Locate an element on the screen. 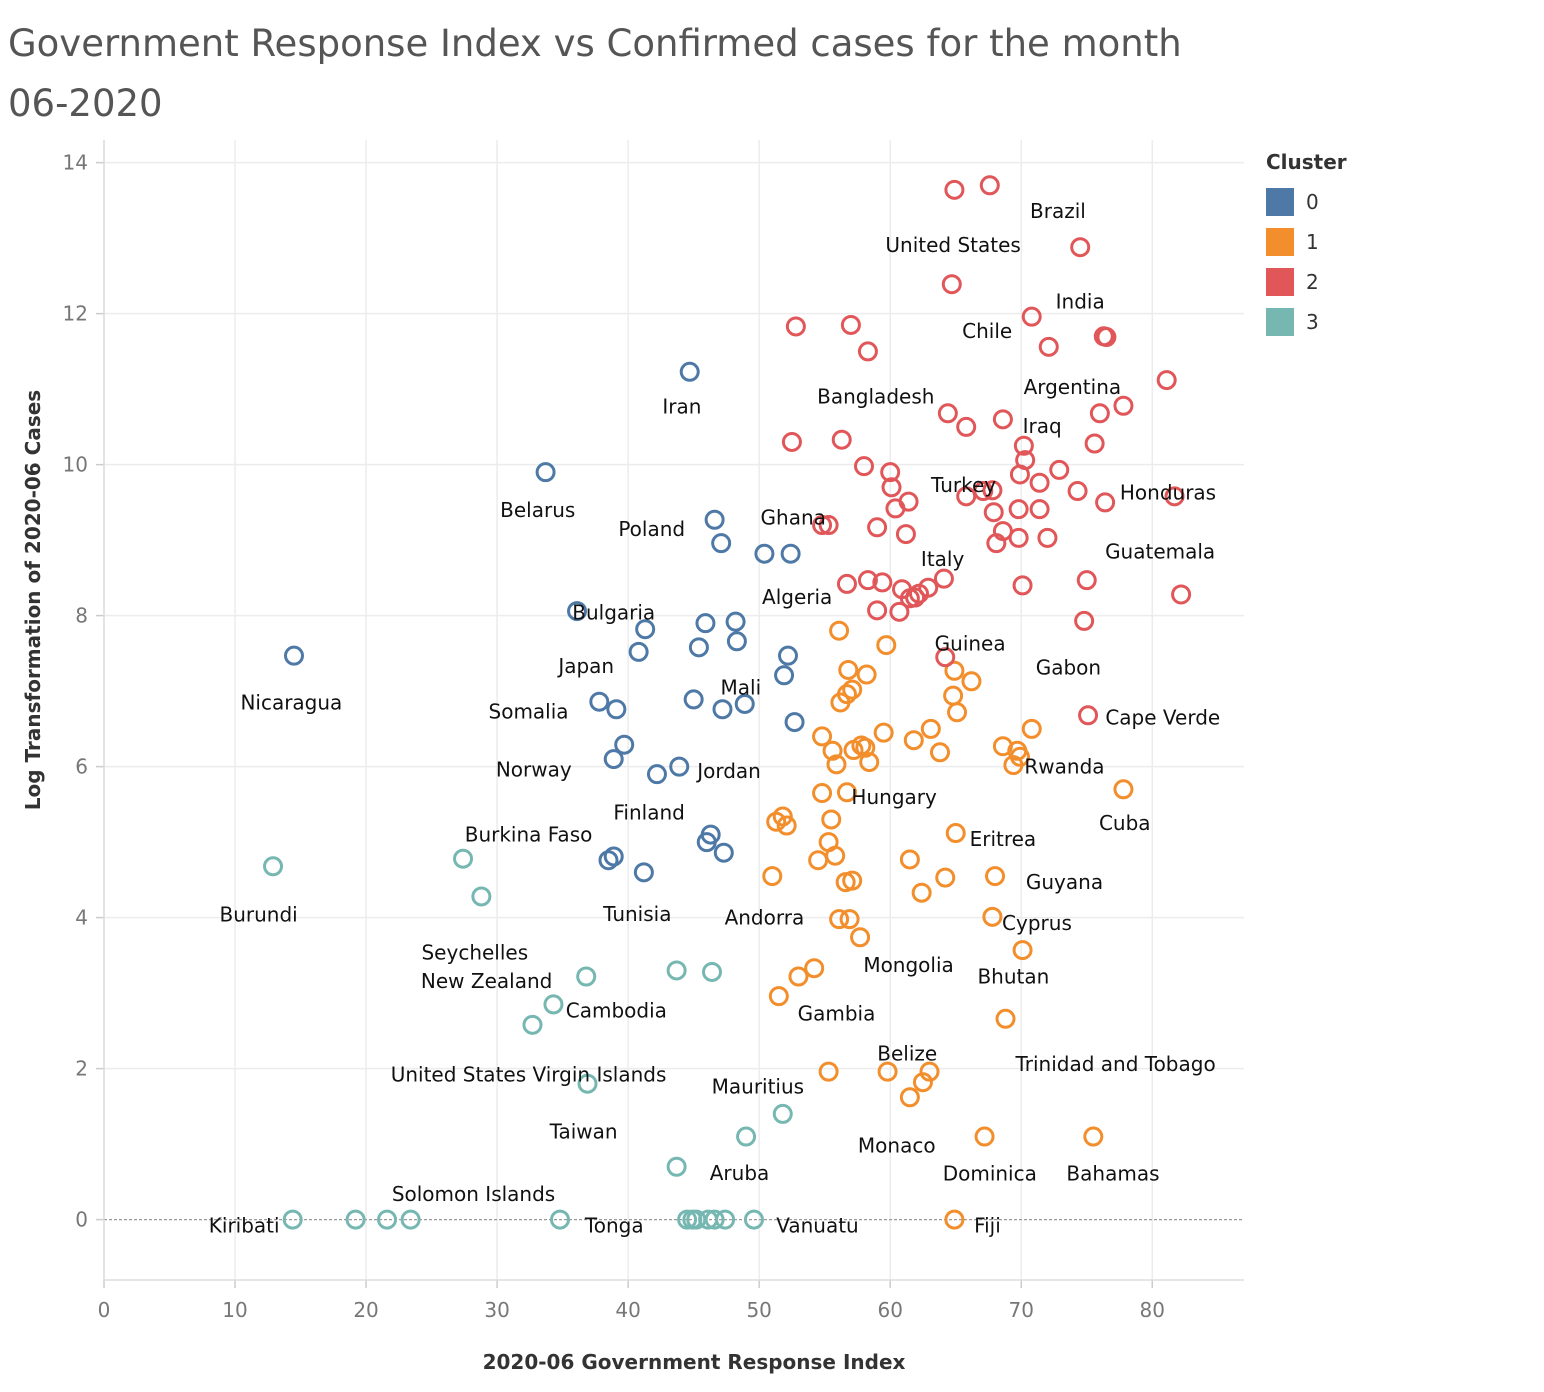 The width and height of the screenshot is (1544, 1392). legend-item-cluster-1: 1 is located at coordinates (1306, 242).